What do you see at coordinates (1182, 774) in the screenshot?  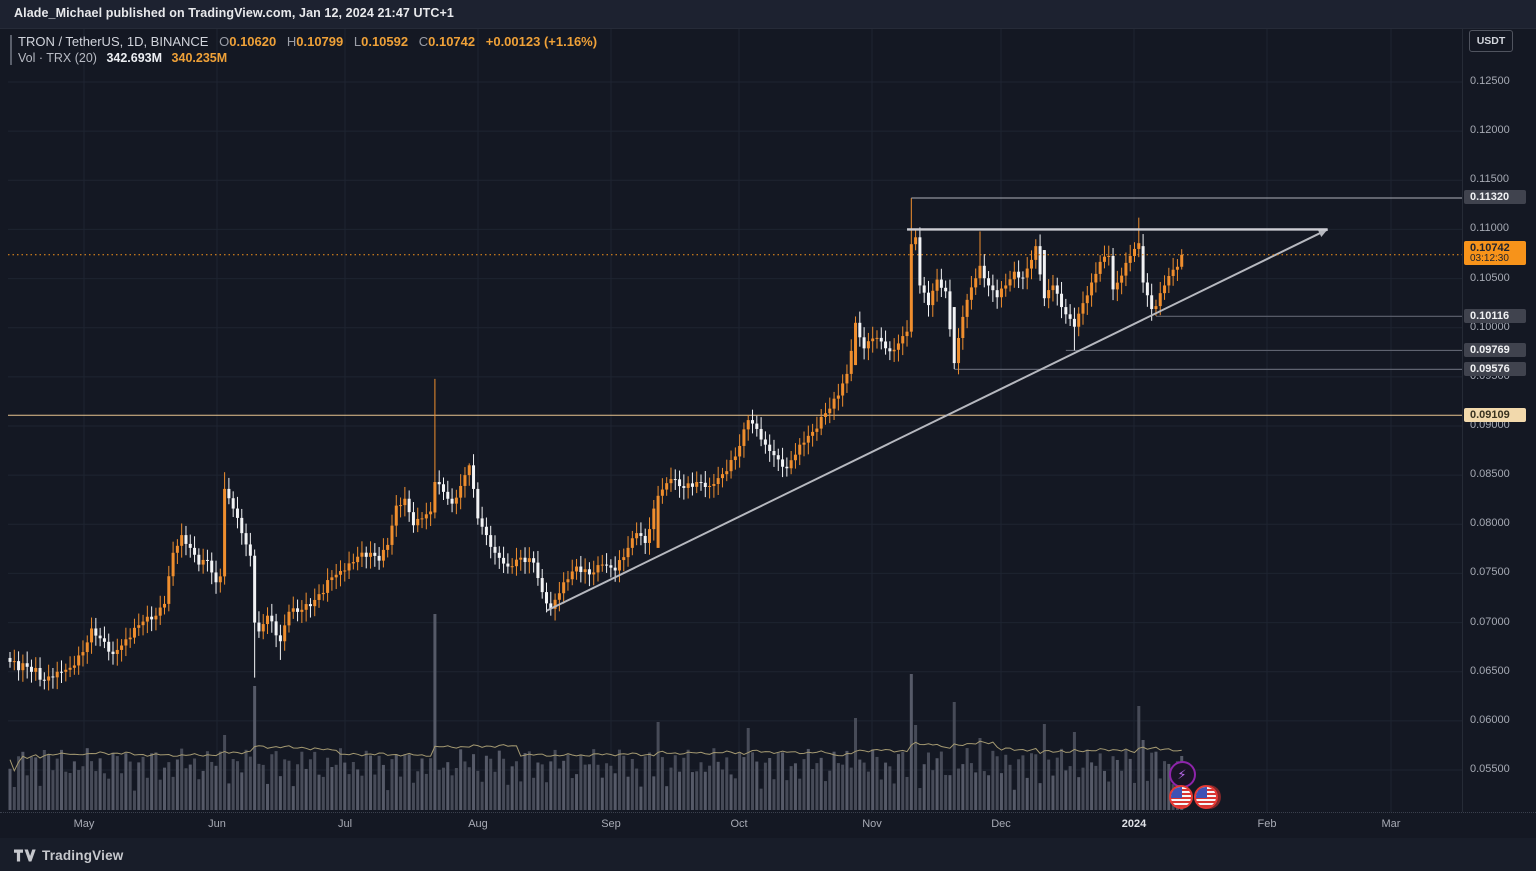 I see `lightning-event-marker: ⚡` at bounding box center [1182, 774].